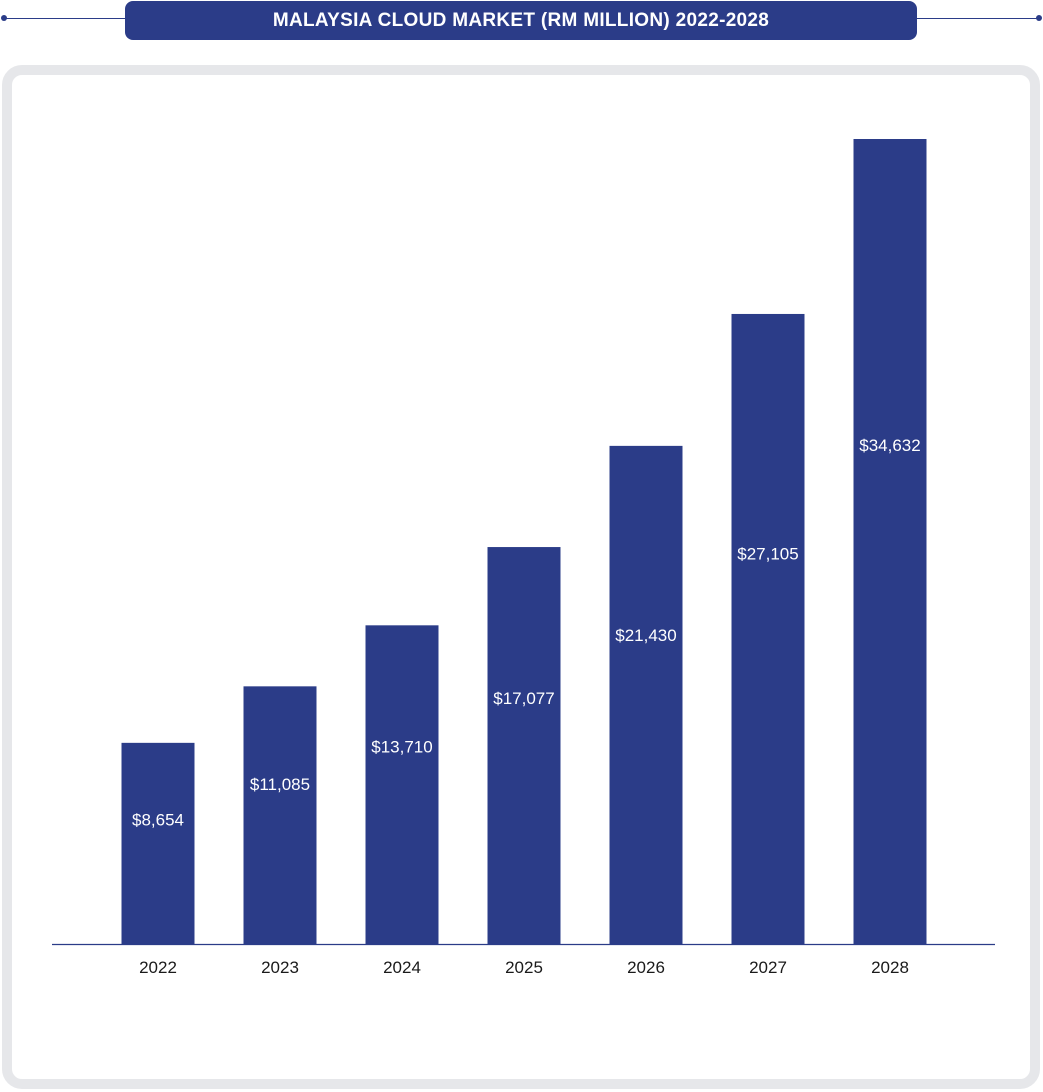 This screenshot has height=1092, width=1043. What do you see at coordinates (890, 541) in the screenshot?
I see `bar-2028` at bounding box center [890, 541].